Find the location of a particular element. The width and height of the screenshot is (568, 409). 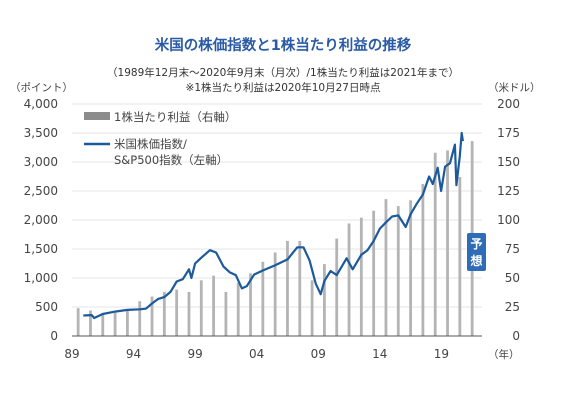

chart-subtitle-1: （1989年12月末～2020年9月末（月次）/1株当たり利益は2021年まで） is located at coordinates (283, 72).